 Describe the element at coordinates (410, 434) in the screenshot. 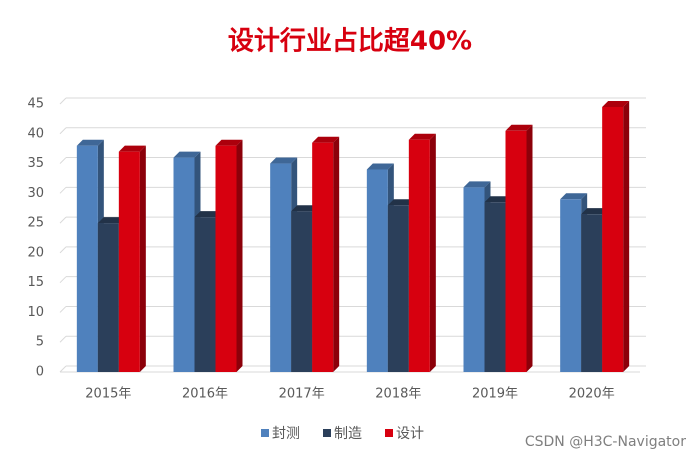

I see `legend-label: 设计` at that location.